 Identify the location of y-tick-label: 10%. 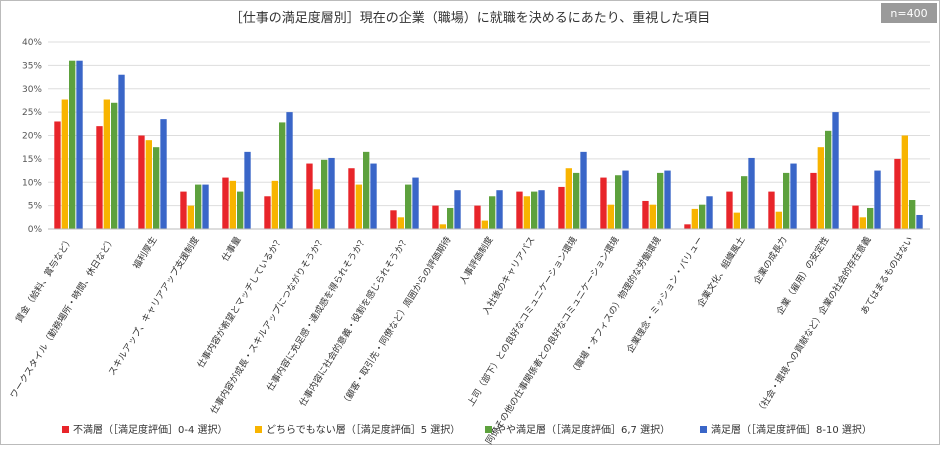
(32, 183).